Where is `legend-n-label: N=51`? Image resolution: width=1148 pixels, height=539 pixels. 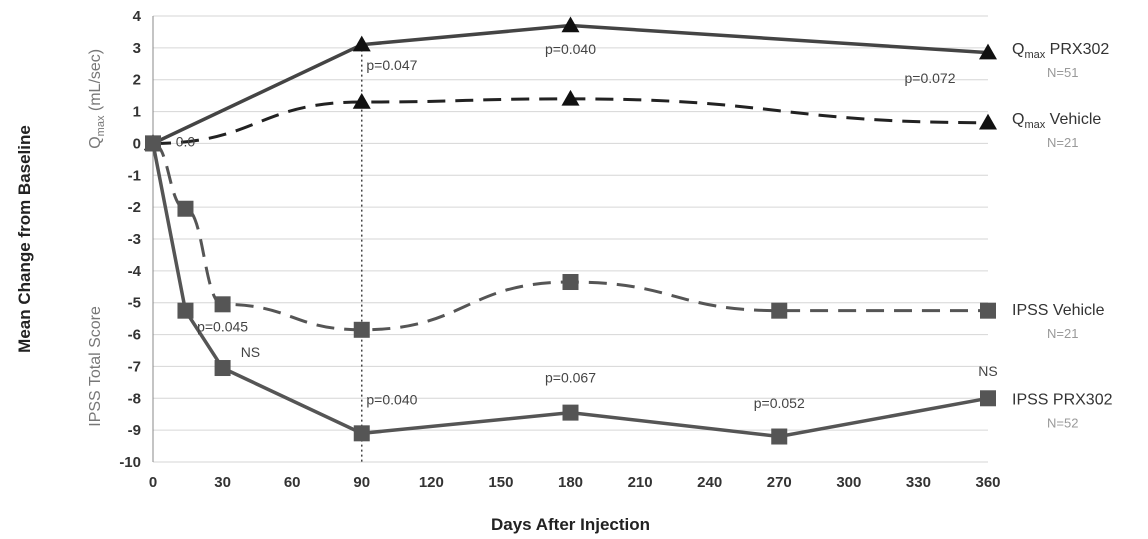
legend-n-label: N=51 is located at coordinates (1062, 72).